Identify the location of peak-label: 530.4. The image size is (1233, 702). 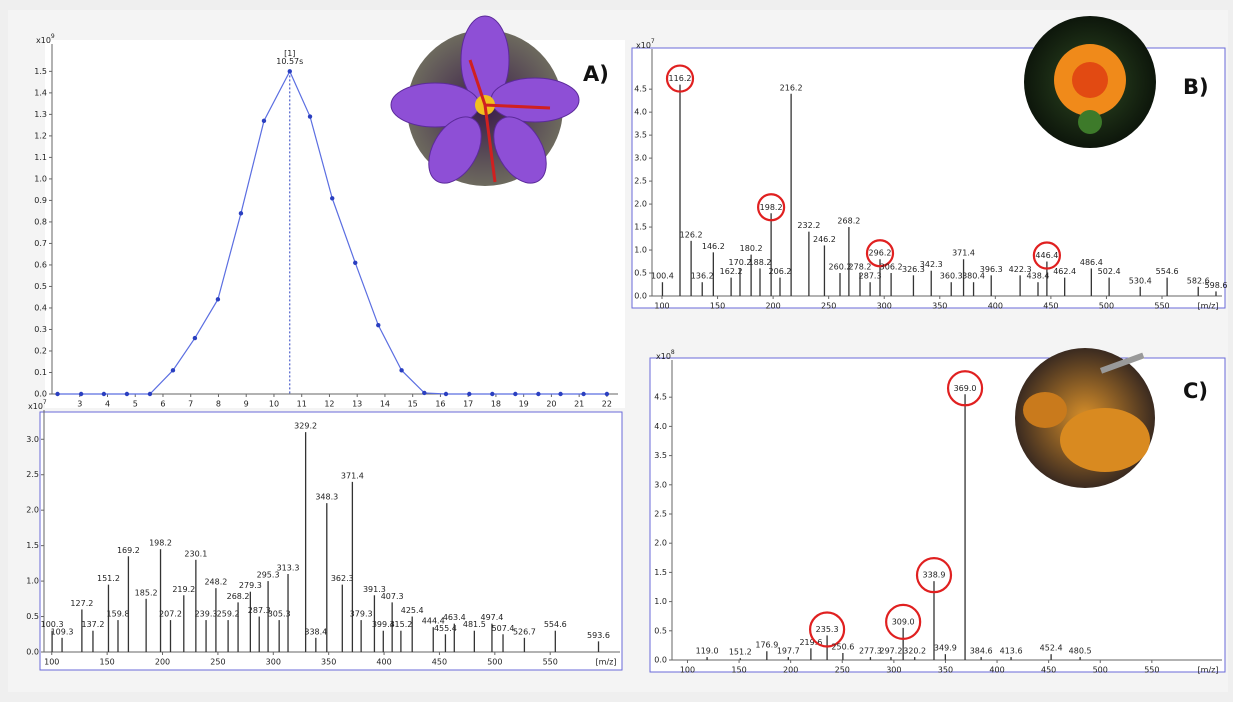
(1140, 280).